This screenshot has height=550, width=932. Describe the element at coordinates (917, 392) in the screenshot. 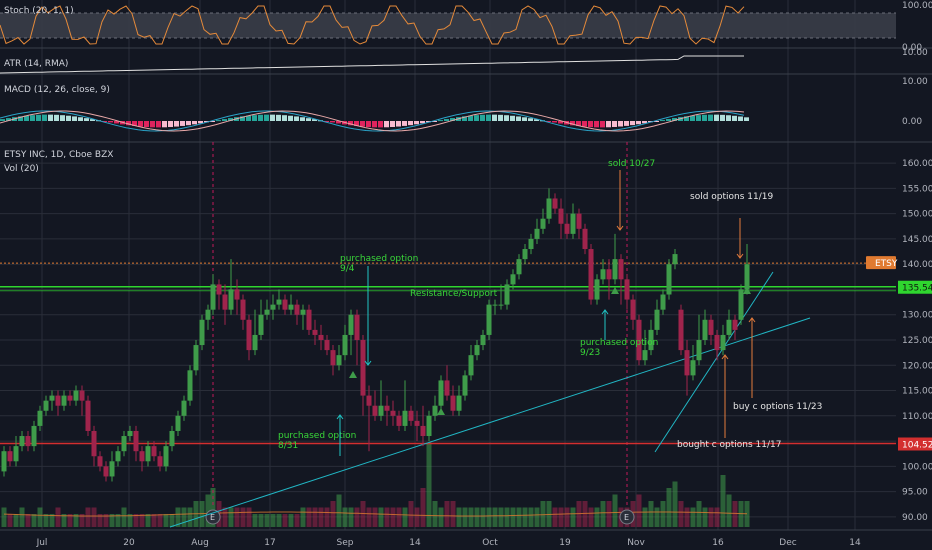

I see `price-axis-label: 115.00` at that location.